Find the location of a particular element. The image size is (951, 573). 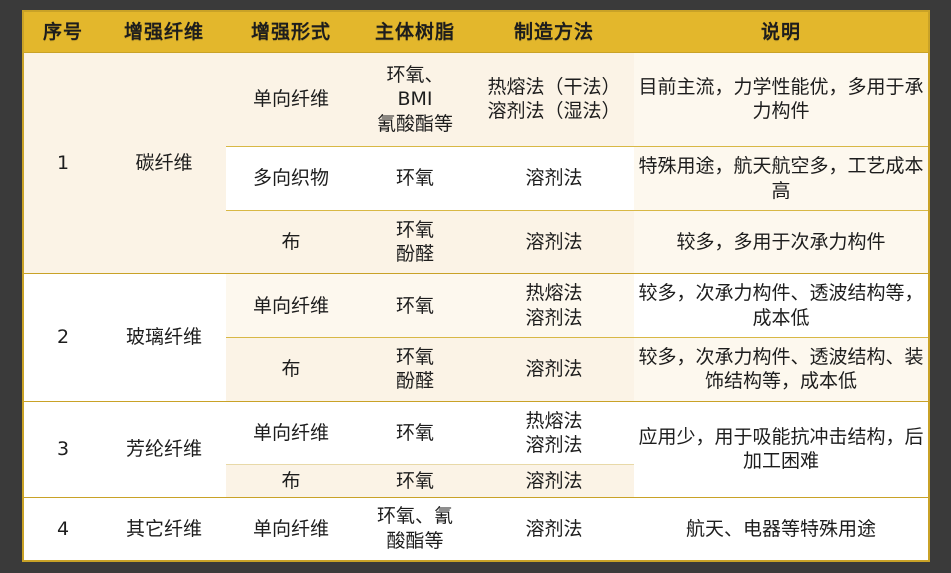

table-header: 序号 增强纤维 增强形式 主体树脂 制造方法 说明 is located at coordinates (476, 32).